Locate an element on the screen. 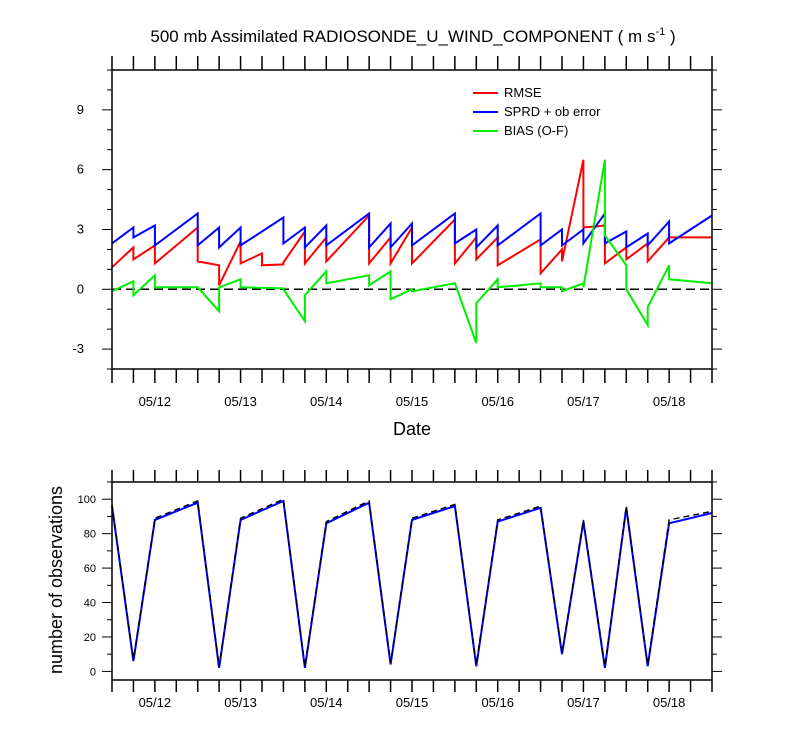 The width and height of the screenshot is (800, 750). y-tick-label: 40 is located at coordinates (90, 604).